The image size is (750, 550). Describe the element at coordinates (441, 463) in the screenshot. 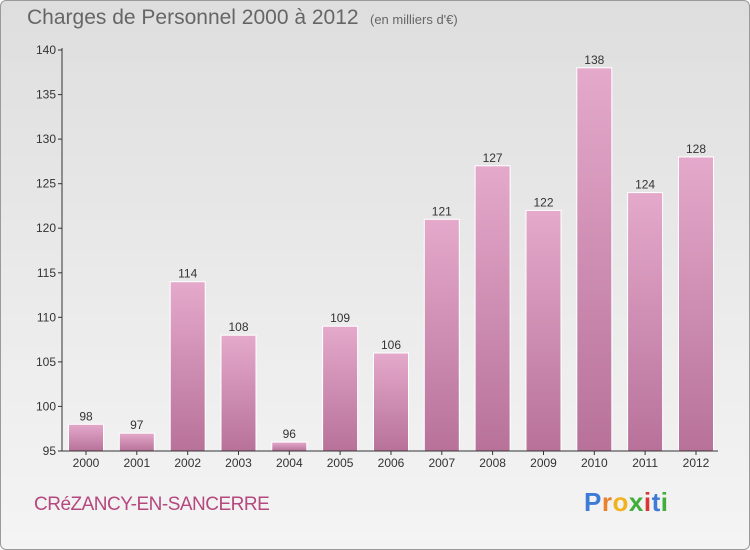

I see `x-tick-label: 2007` at that location.